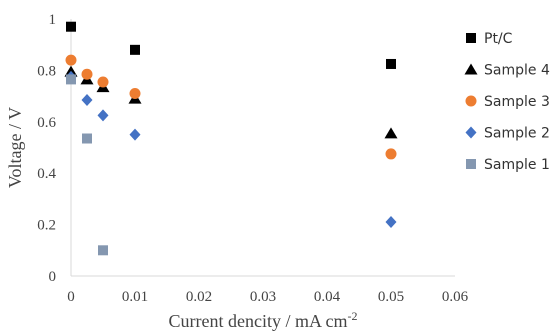 The image size is (553, 333). What do you see at coordinates (391, 297) in the screenshot?
I see `x-tick-label: 0.05` at bounding box center [391, 297].